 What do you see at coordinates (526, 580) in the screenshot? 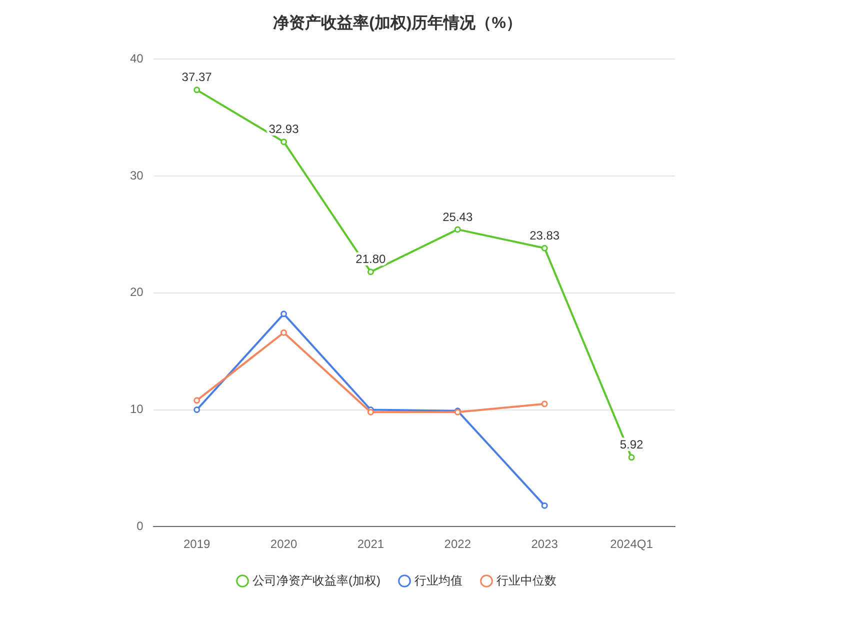
I see `legend-label: 行业中位数` at bounding box center [526, 580].